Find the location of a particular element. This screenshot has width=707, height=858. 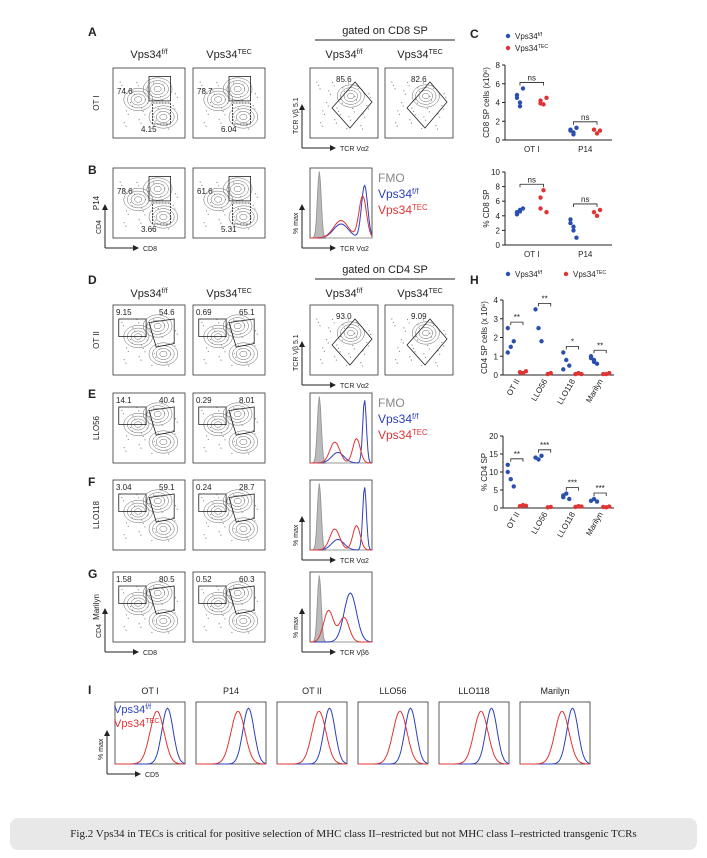

x-tick-label: OT I is located at coordinates (531, 254).